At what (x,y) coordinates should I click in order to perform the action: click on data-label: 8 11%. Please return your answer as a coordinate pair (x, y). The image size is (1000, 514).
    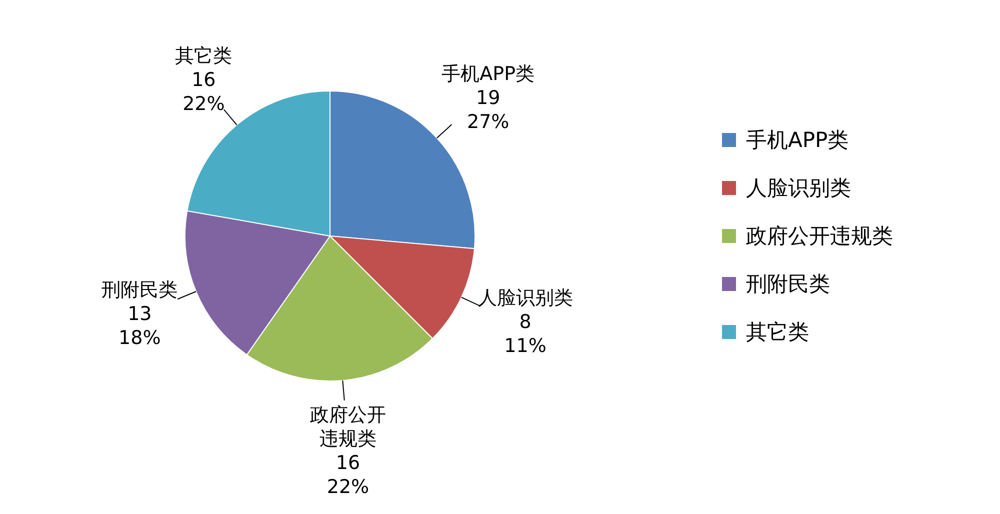
    Looking at the image, I should click on (525, 334).